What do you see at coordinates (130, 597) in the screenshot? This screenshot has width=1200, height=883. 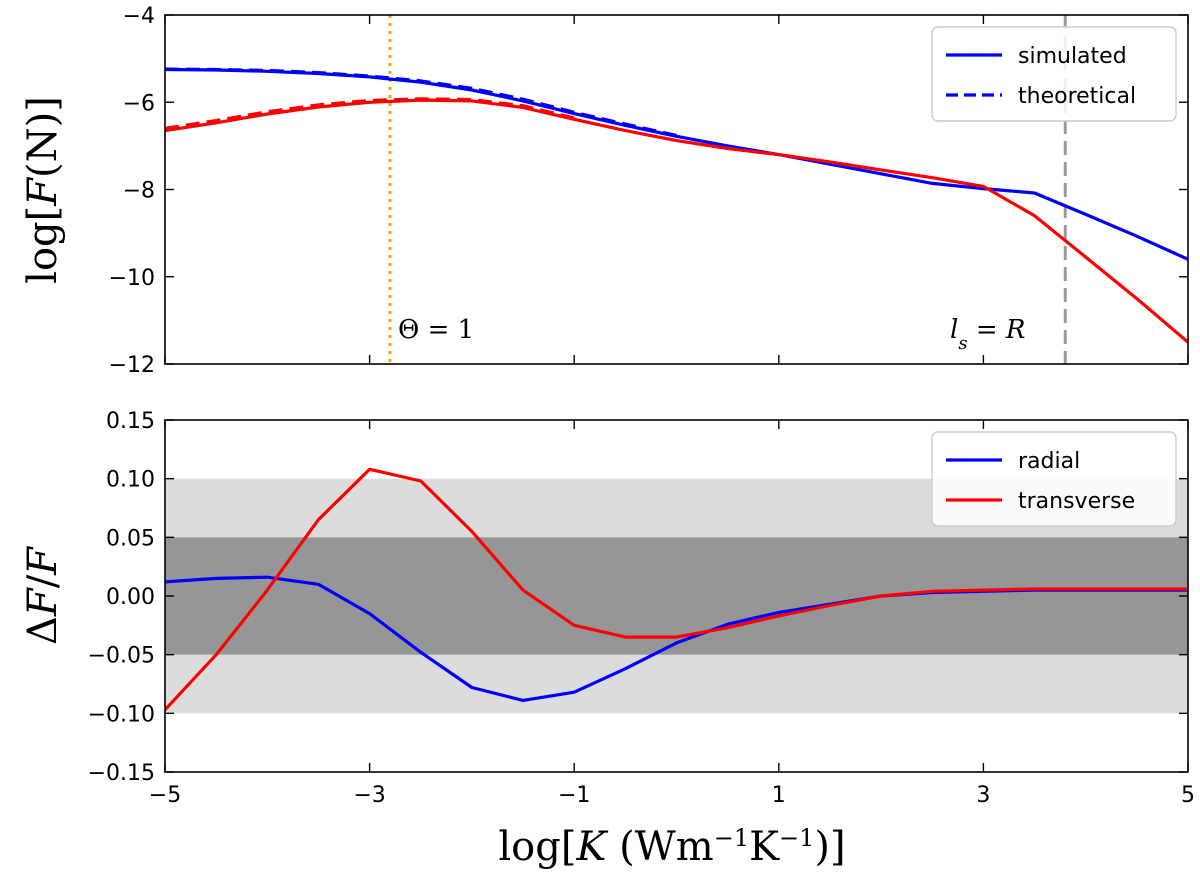 I see `bottom-y-tick-label: 0.00` at bounding box center [130, 597].